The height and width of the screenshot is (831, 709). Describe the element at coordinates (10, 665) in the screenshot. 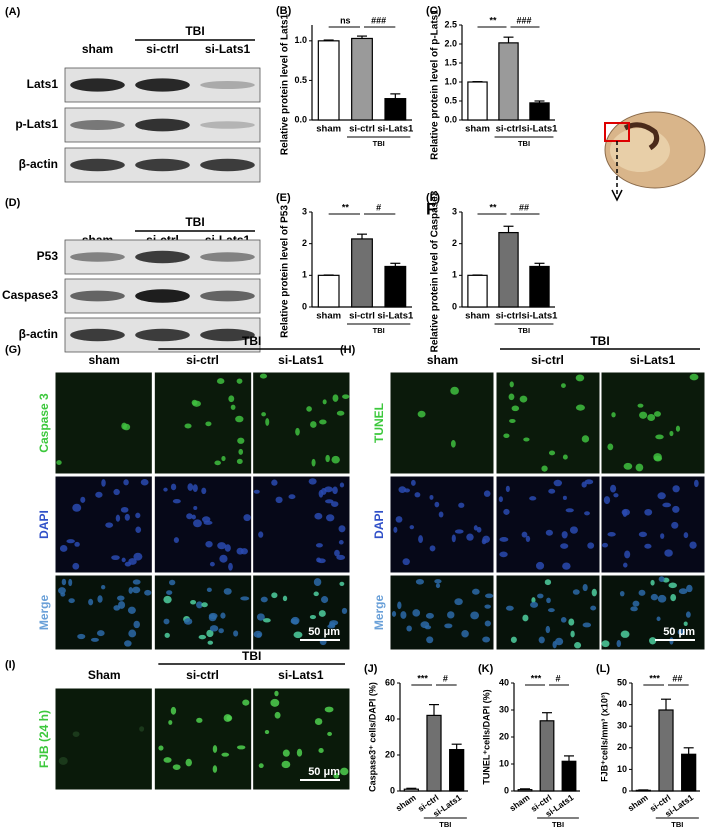

I see `panel-label: (I)` at that location.